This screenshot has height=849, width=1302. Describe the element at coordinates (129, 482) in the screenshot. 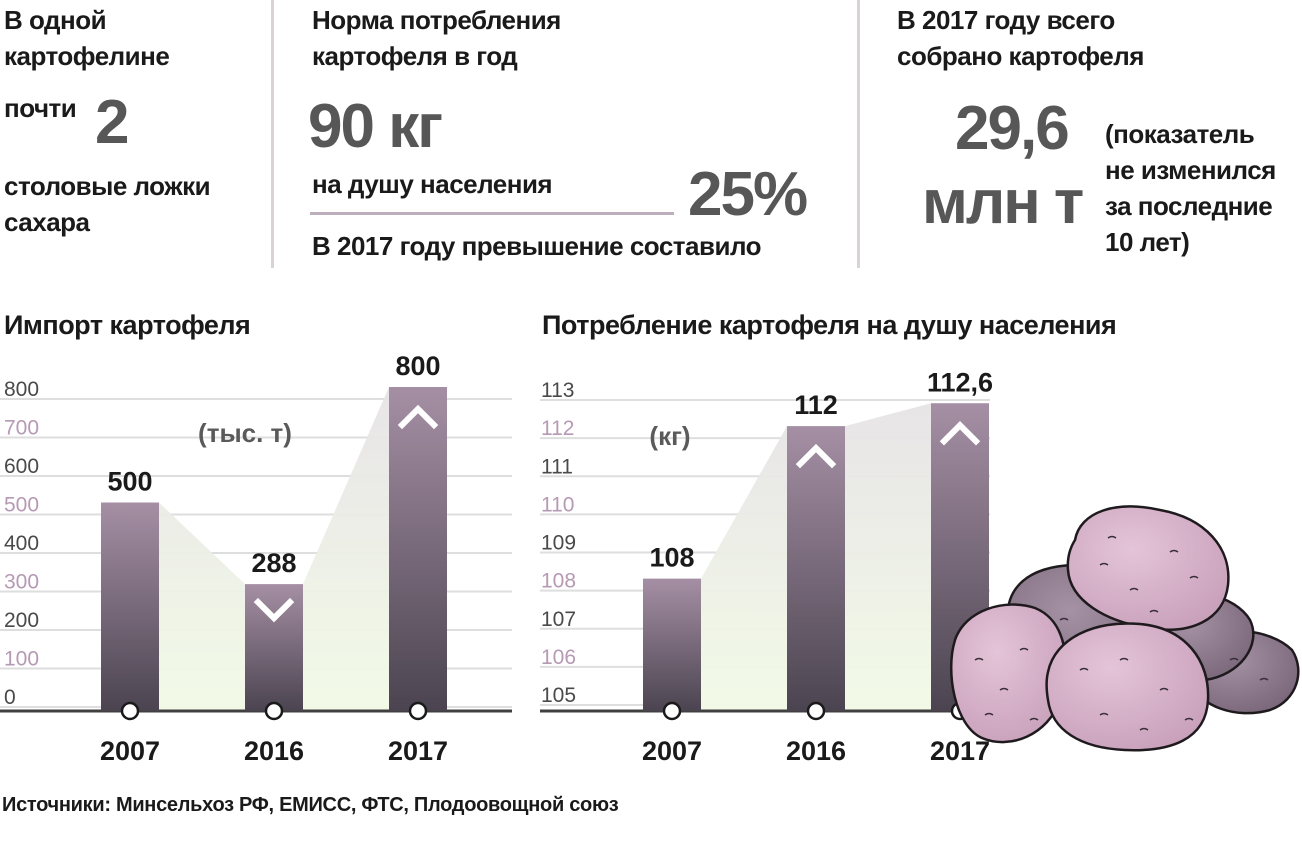

I see `value-label: 500` at that location.